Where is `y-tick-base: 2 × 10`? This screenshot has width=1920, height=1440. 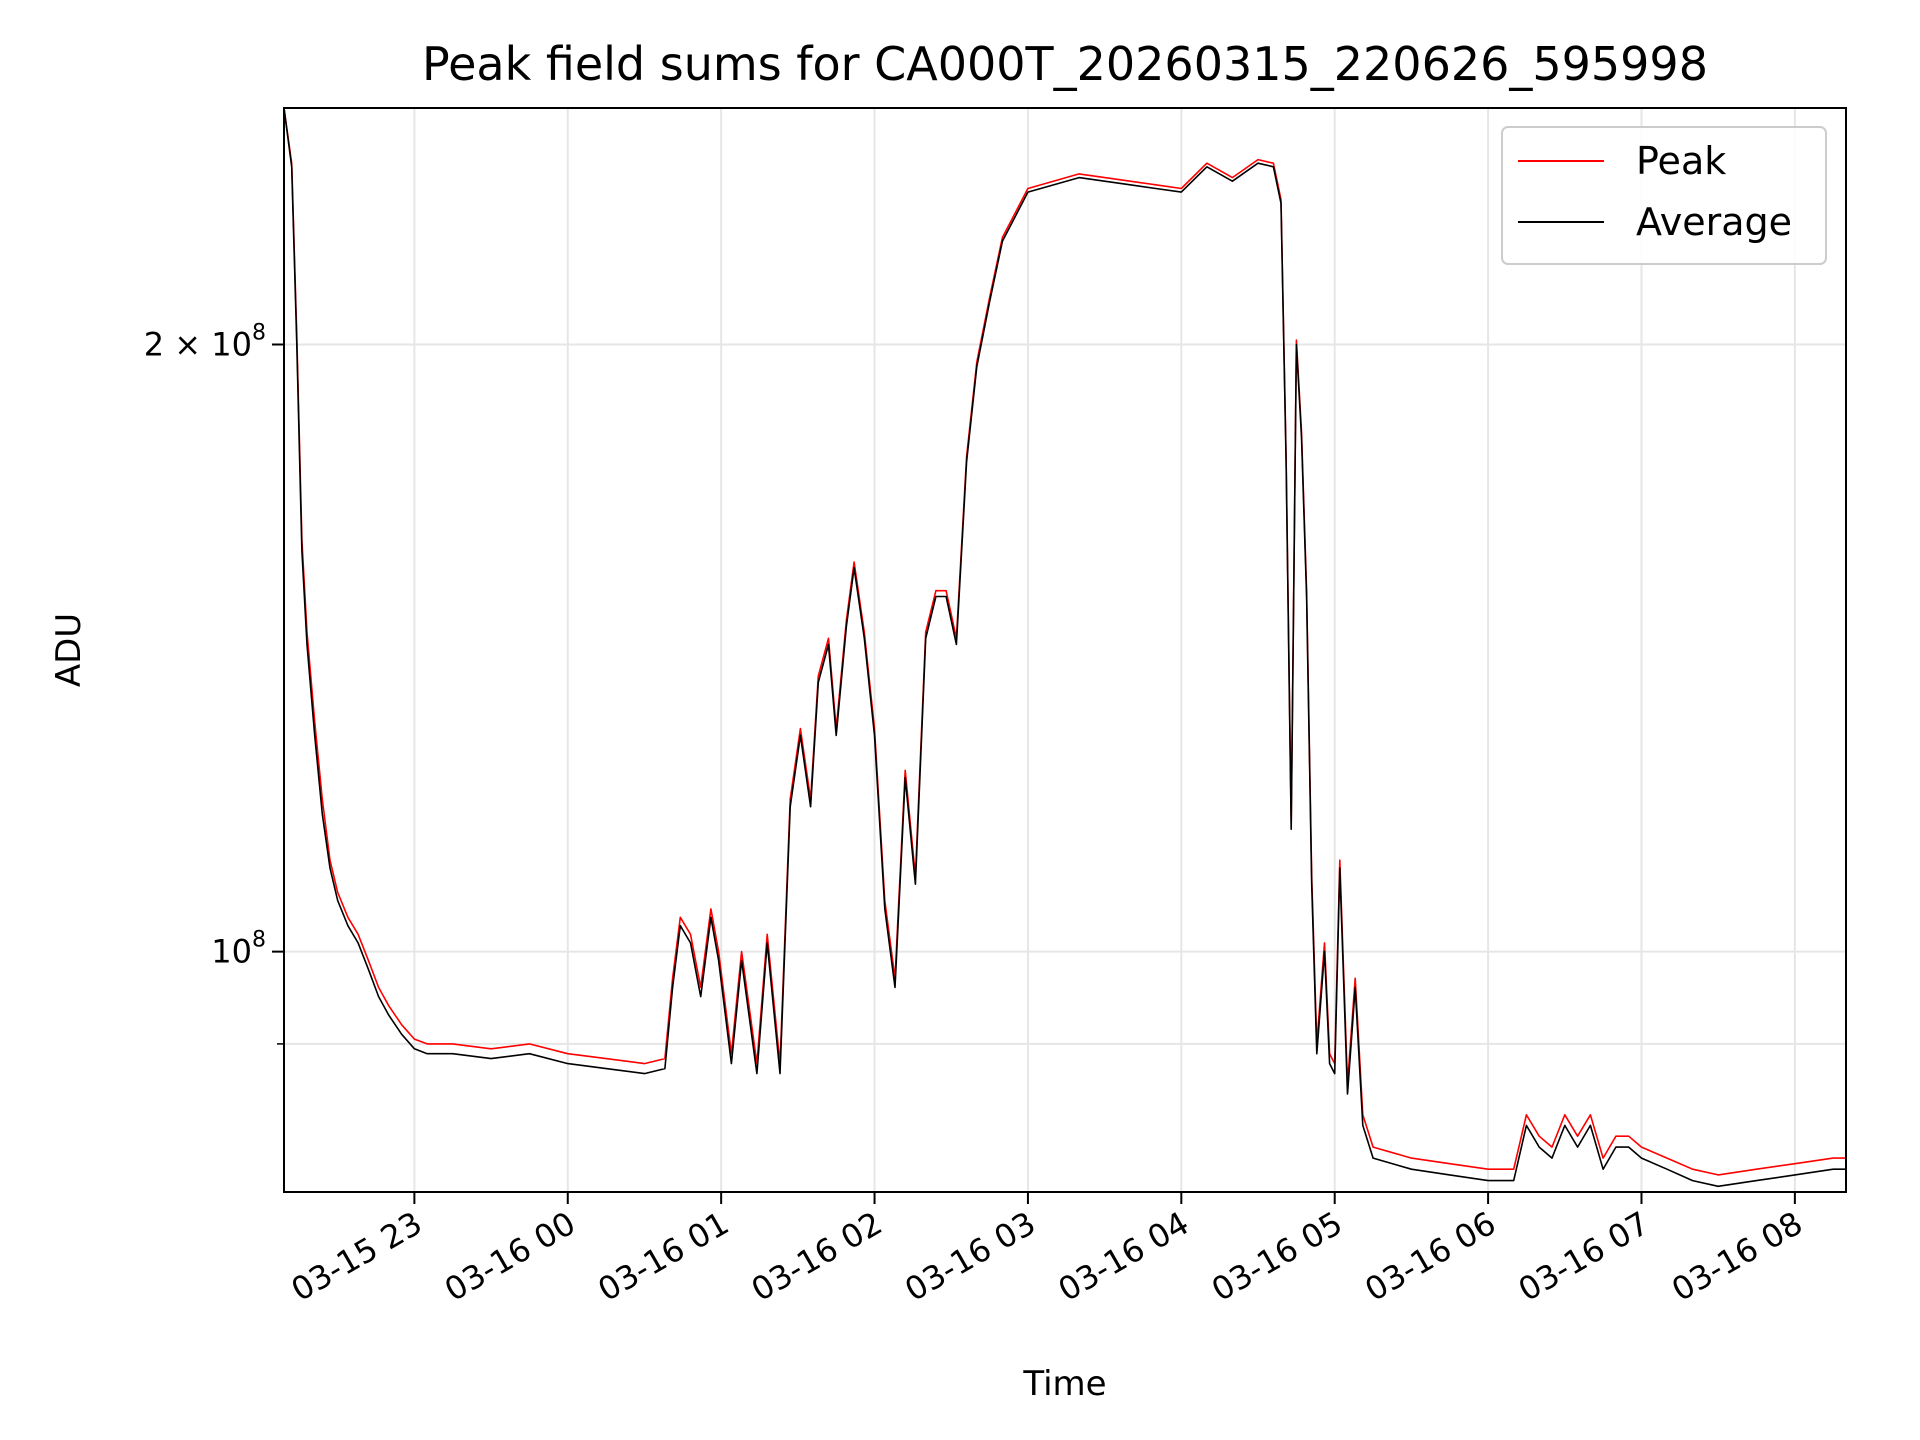
y-tick-base: 2 × 10 is located at coordinates (198, 345).